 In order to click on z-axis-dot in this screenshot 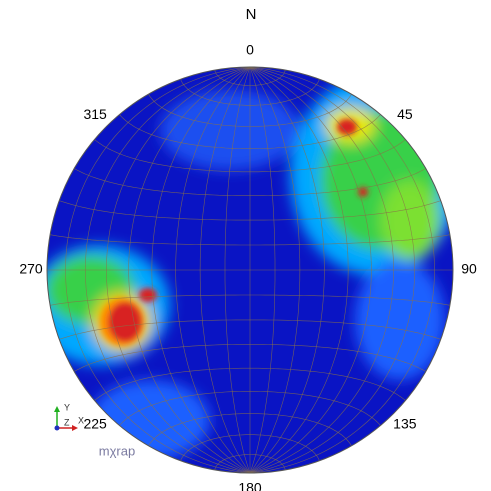, I will do `click(57, 428)`.